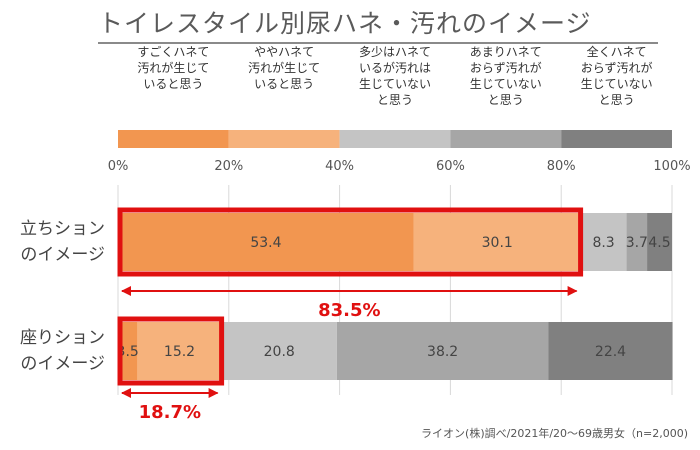 This screenshot has width=700, height=450. What do you see at coordinates (561, 166) in the screenshot?
I see `x-tick-label: 80%` at bounding box center [561, 166].